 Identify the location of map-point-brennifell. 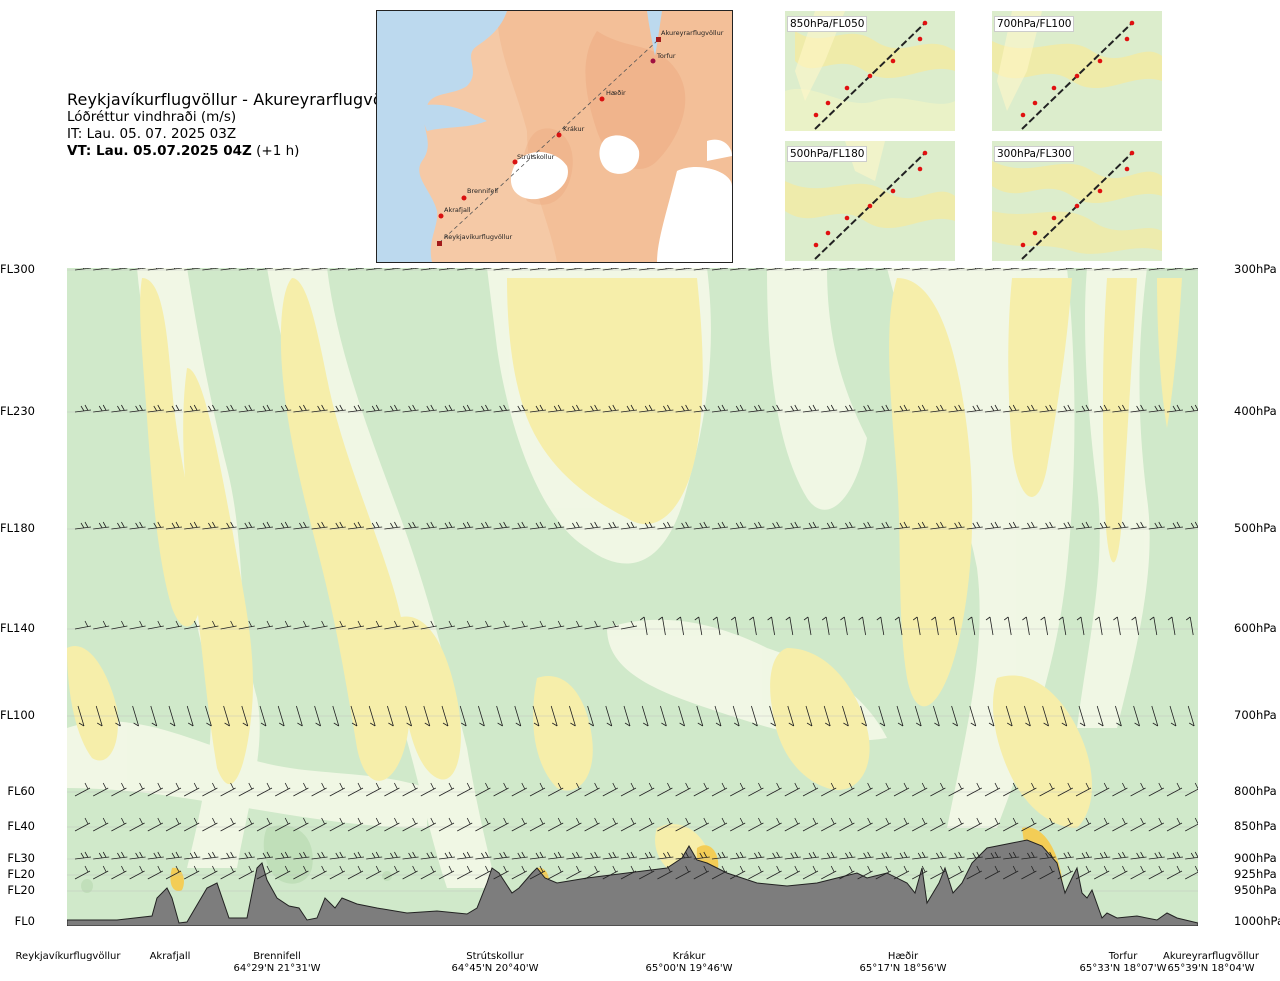
(464, 198).